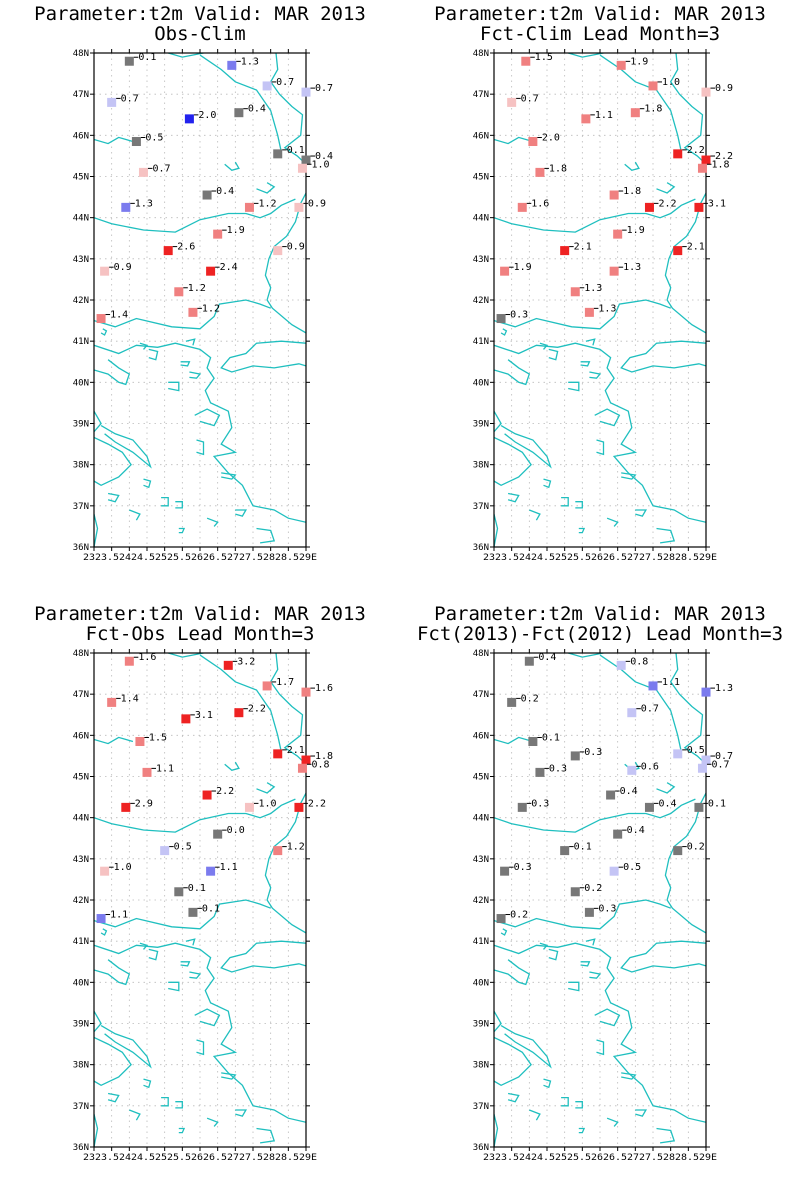 This screenshot has height=1200, width=800. What do you see at coordinates (600, 34) in the screenshot?
I see `panel-subtitle: Fct-Clim Lead Month=3` at bounding box center [600, 34].